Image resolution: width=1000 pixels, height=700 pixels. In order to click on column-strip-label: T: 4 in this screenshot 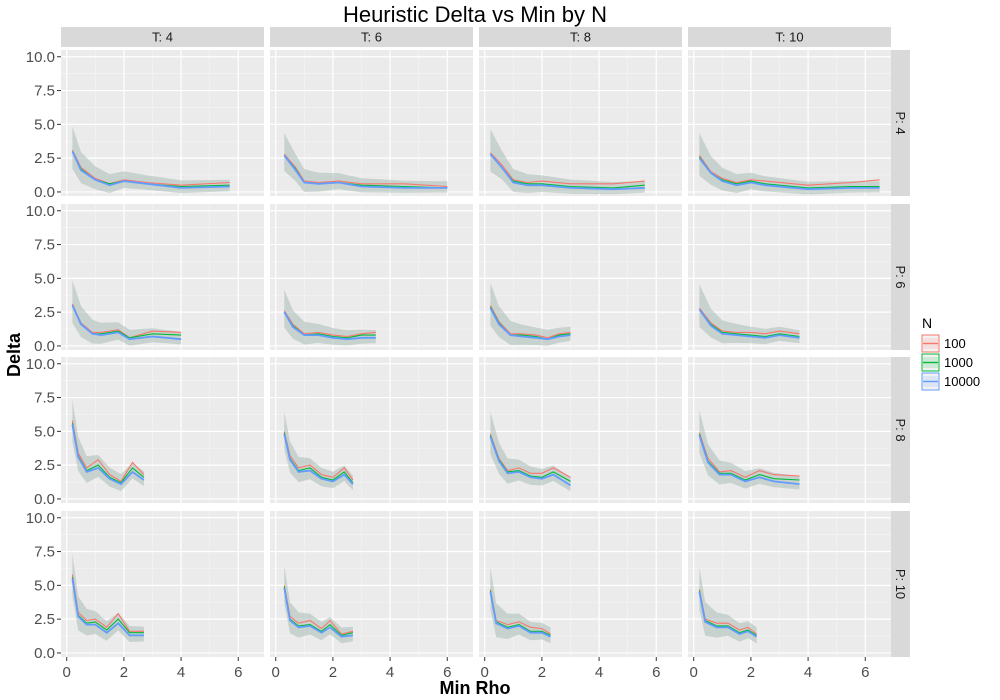, I will do `click(162, 37)`.